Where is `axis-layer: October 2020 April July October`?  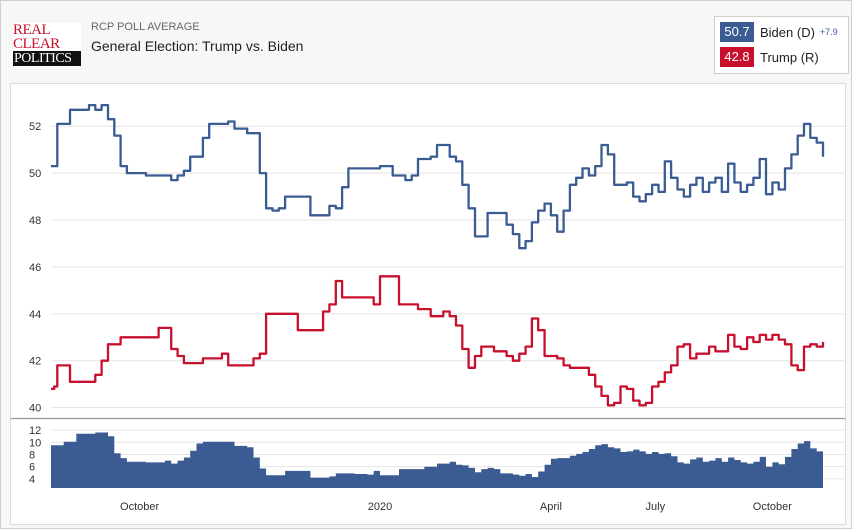
axis-layer: October 2020 April July October is located at coordinates (456, 507).